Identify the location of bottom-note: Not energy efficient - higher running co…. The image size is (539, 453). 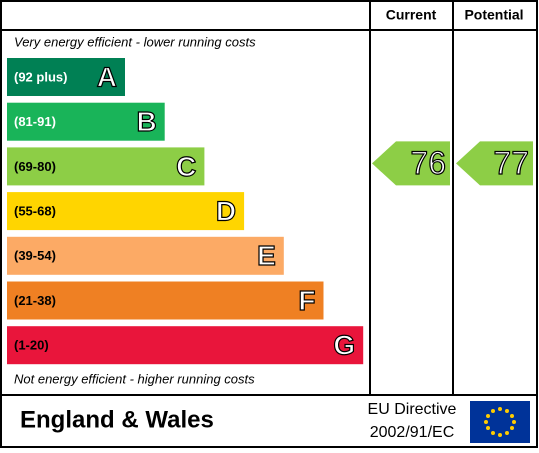
(134, 378).